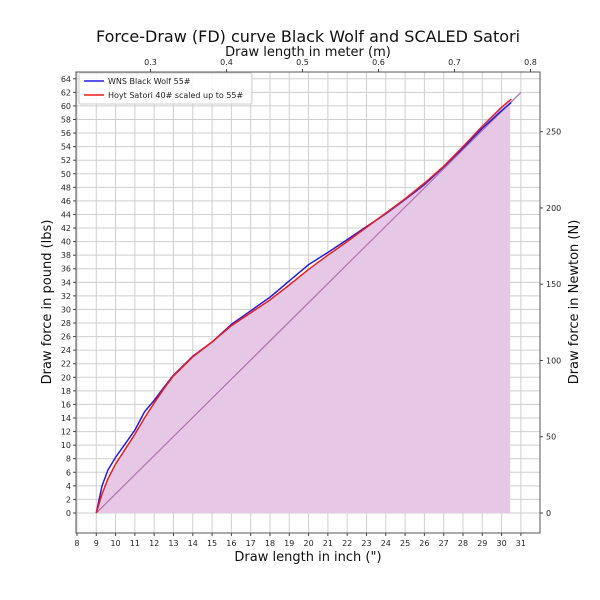  I want to click on secondary-y-axis-label: Draw force in Newton (N), so click(574, 302).